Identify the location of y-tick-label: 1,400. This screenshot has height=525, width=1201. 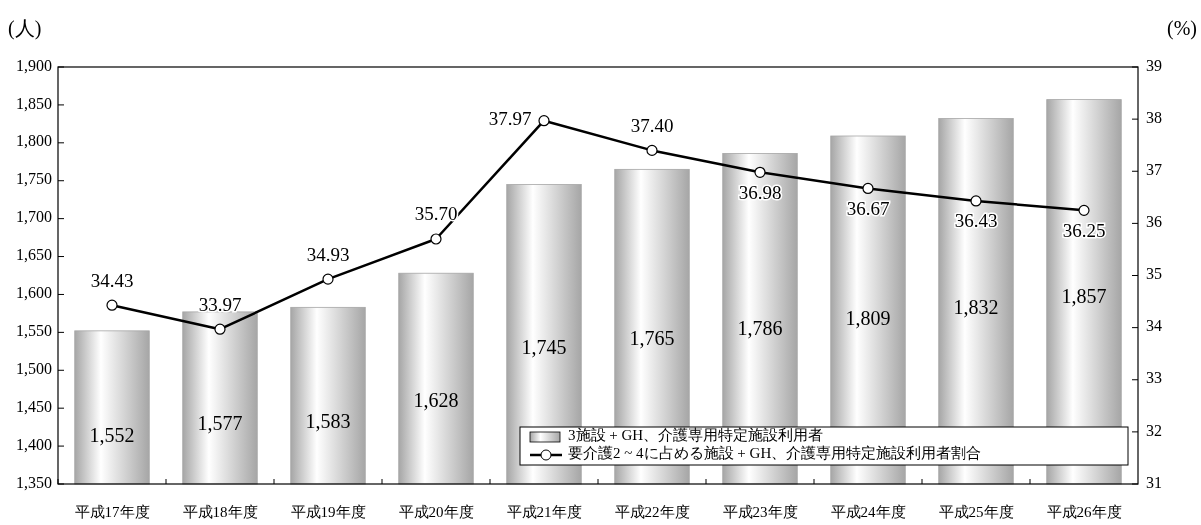
(34, 444).